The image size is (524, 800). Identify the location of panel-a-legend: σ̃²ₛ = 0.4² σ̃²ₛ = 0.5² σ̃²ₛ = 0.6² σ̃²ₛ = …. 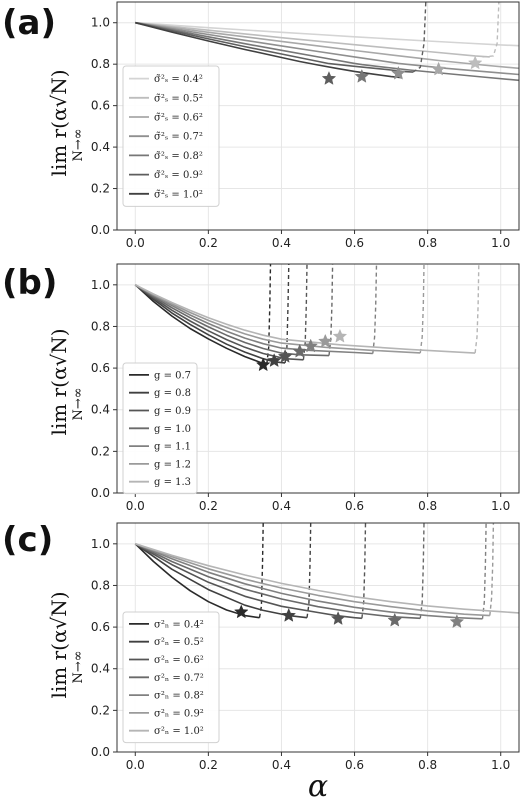
(171, 136).